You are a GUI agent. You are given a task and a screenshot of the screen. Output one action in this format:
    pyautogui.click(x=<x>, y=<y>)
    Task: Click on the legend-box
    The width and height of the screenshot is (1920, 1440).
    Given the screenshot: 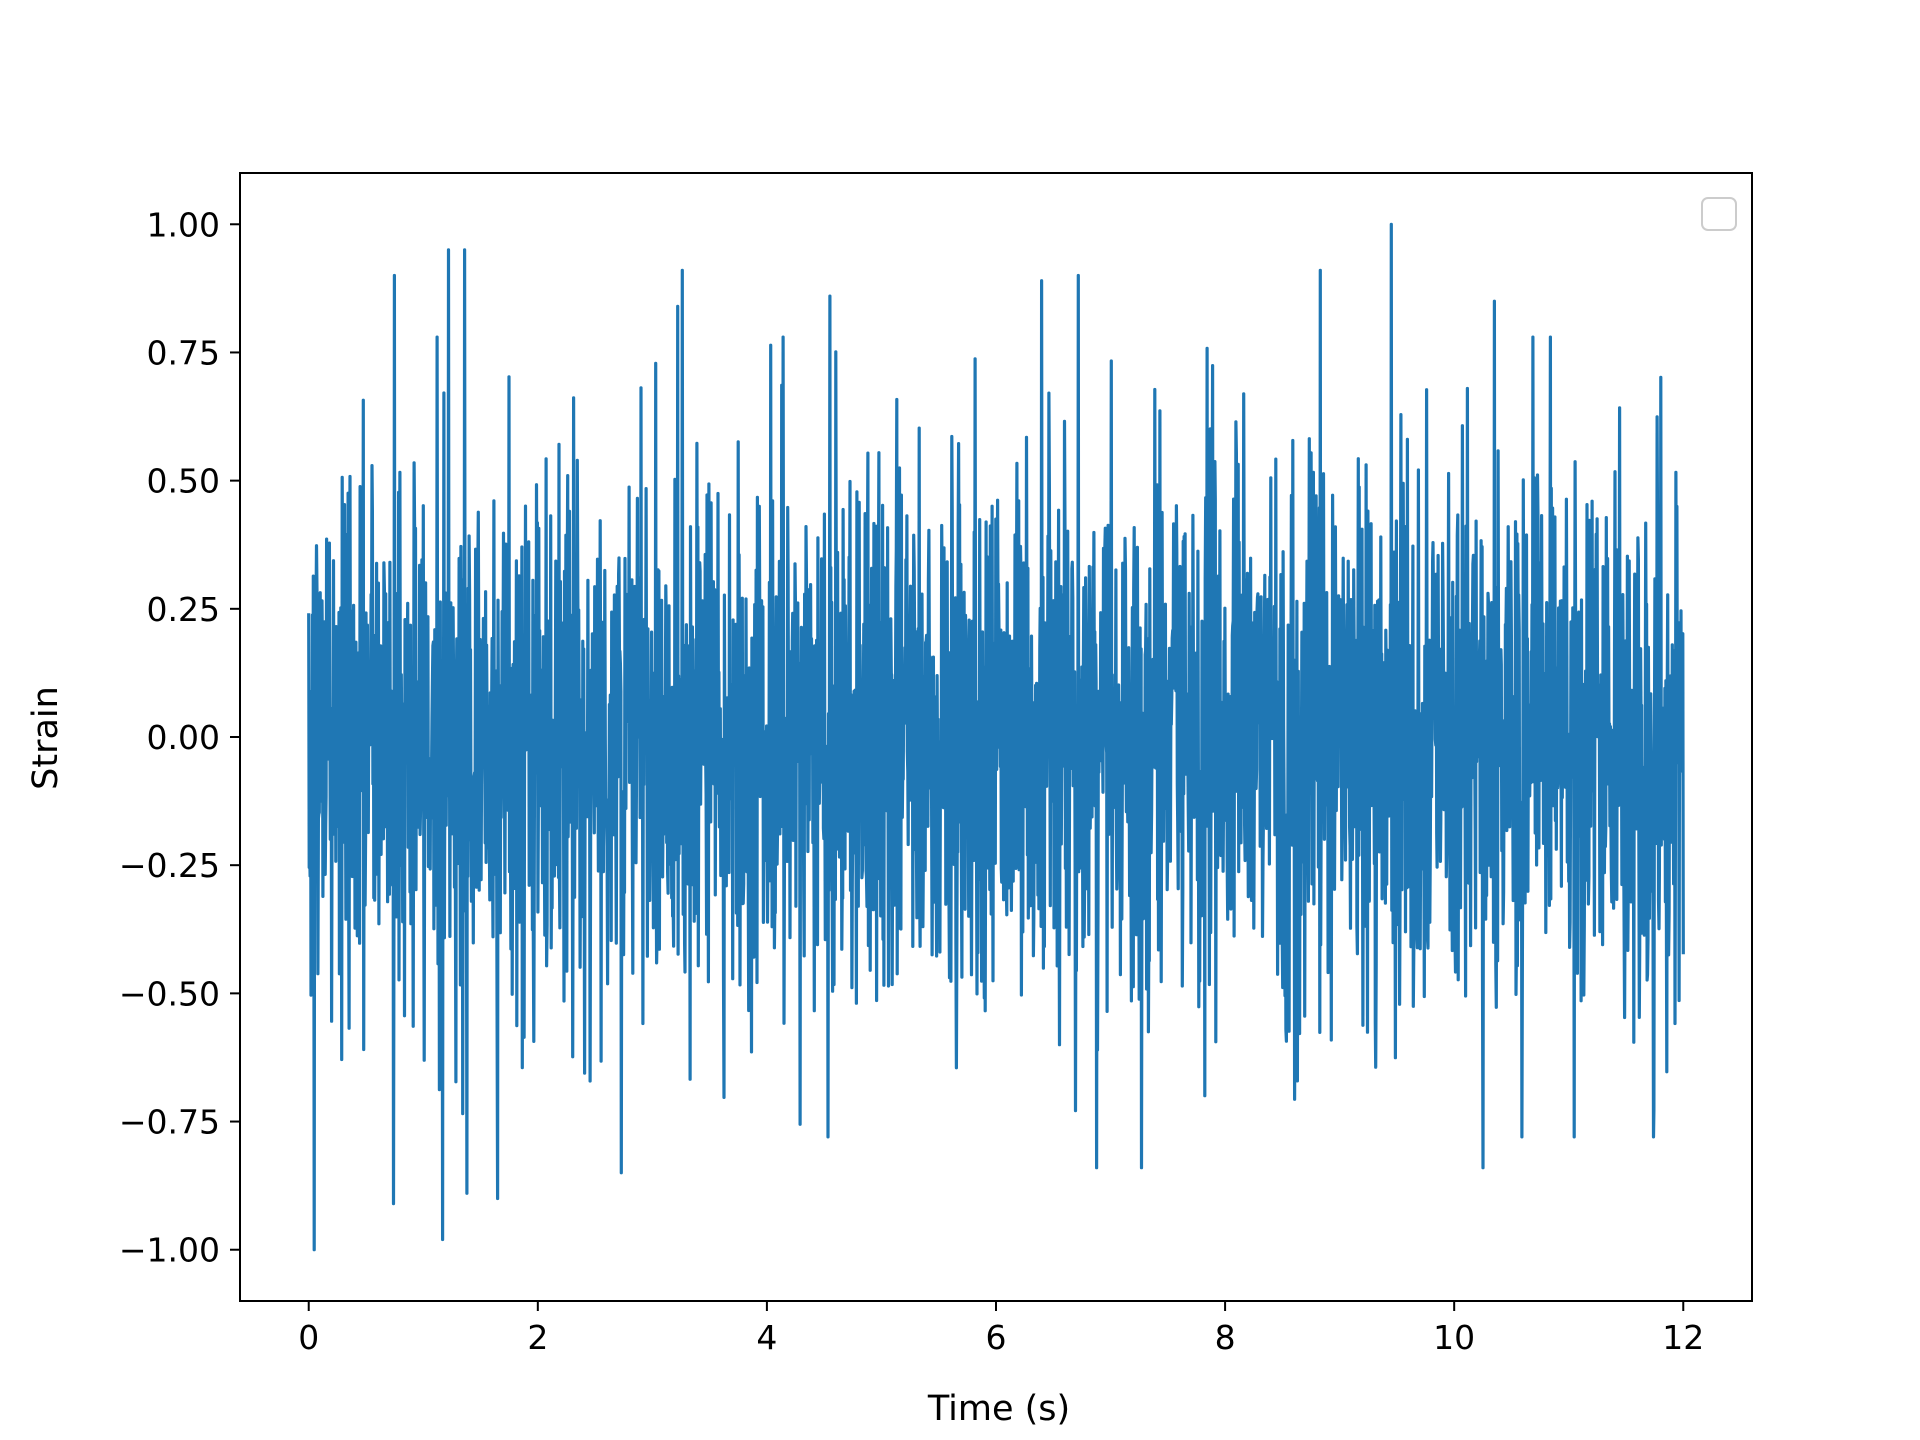 What is the action you would take?
    pyautogui.click(x=1719, y=214)
    